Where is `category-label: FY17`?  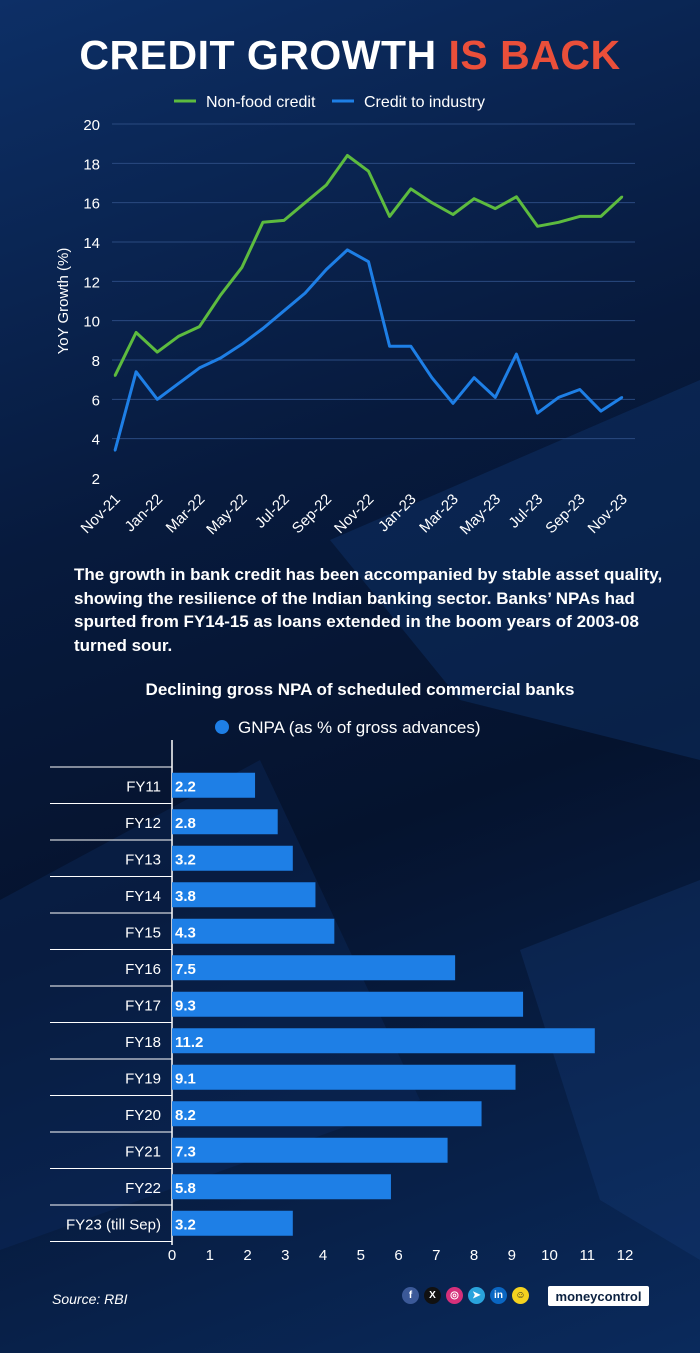
category-label: FY17 is located at coordinates (143, 1005).